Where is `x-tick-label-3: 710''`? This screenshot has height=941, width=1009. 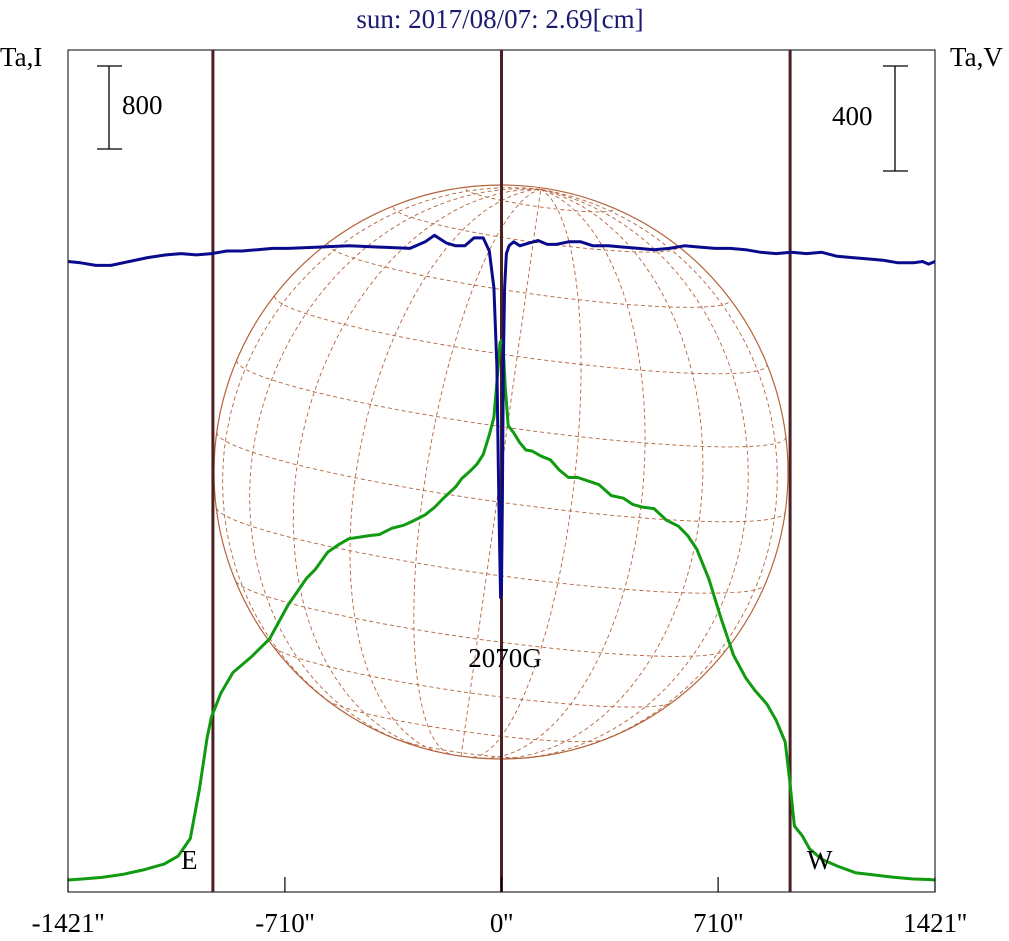 x-tick-label-3: 710'' is located at coordinates (718, 923).